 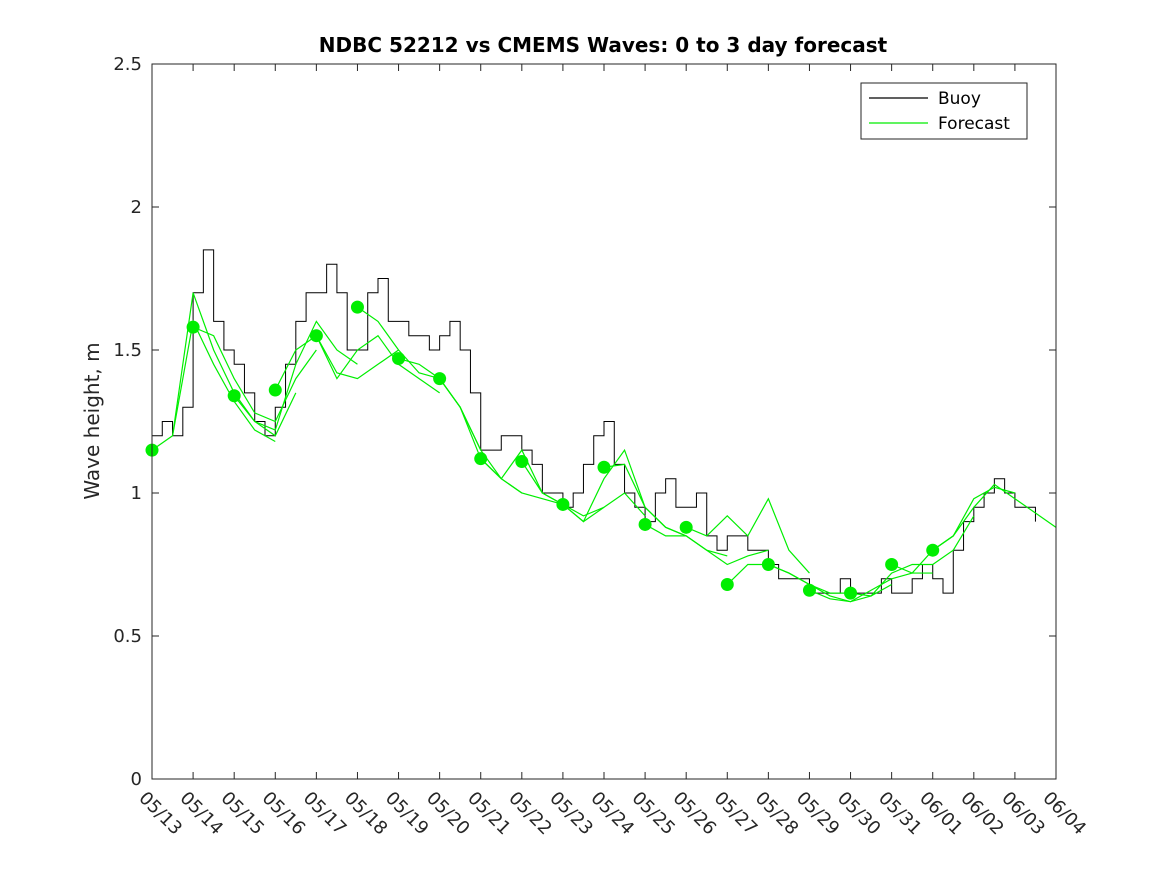 I want to click on legend-buoy-label: Buoy, so click(x=959, y=99).